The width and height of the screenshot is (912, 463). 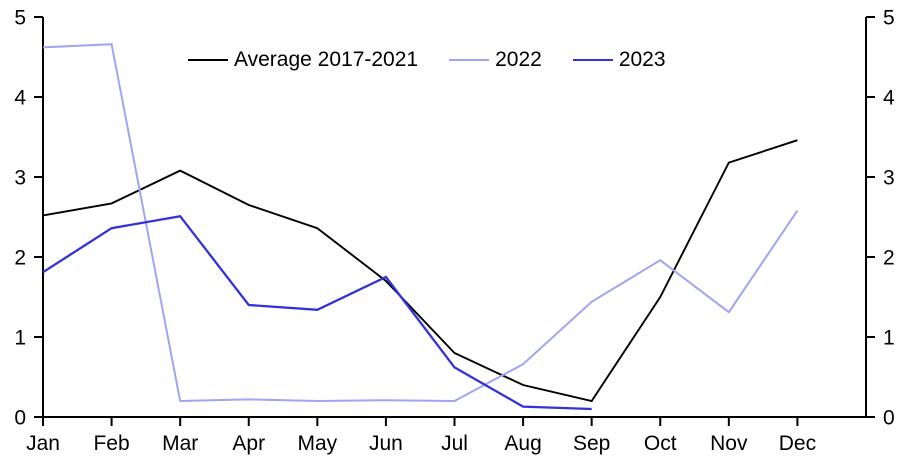 I want to click on legend-item-2023: 2023, so click(x=619, y=60).